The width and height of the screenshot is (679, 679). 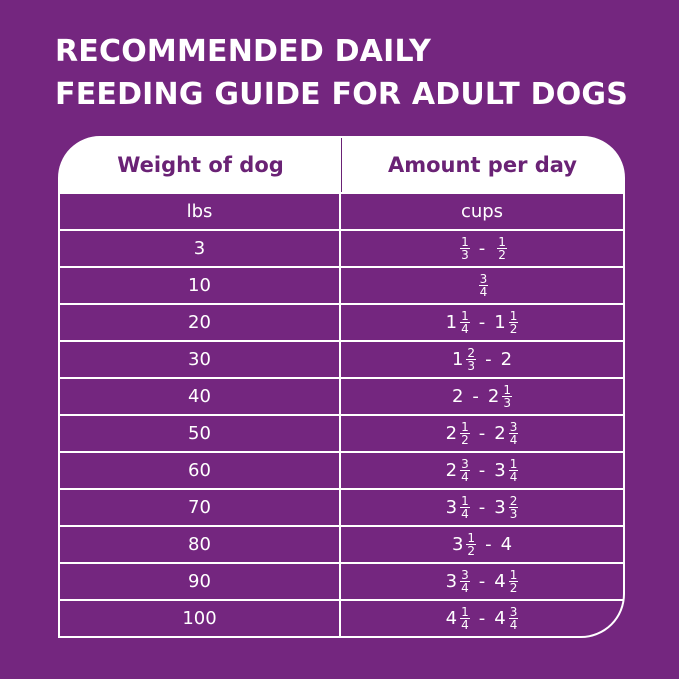 What do you see at coordinates (199, 618) in the screenshot?
I see `weight-cell: 100` at bounding box center [199, 618].